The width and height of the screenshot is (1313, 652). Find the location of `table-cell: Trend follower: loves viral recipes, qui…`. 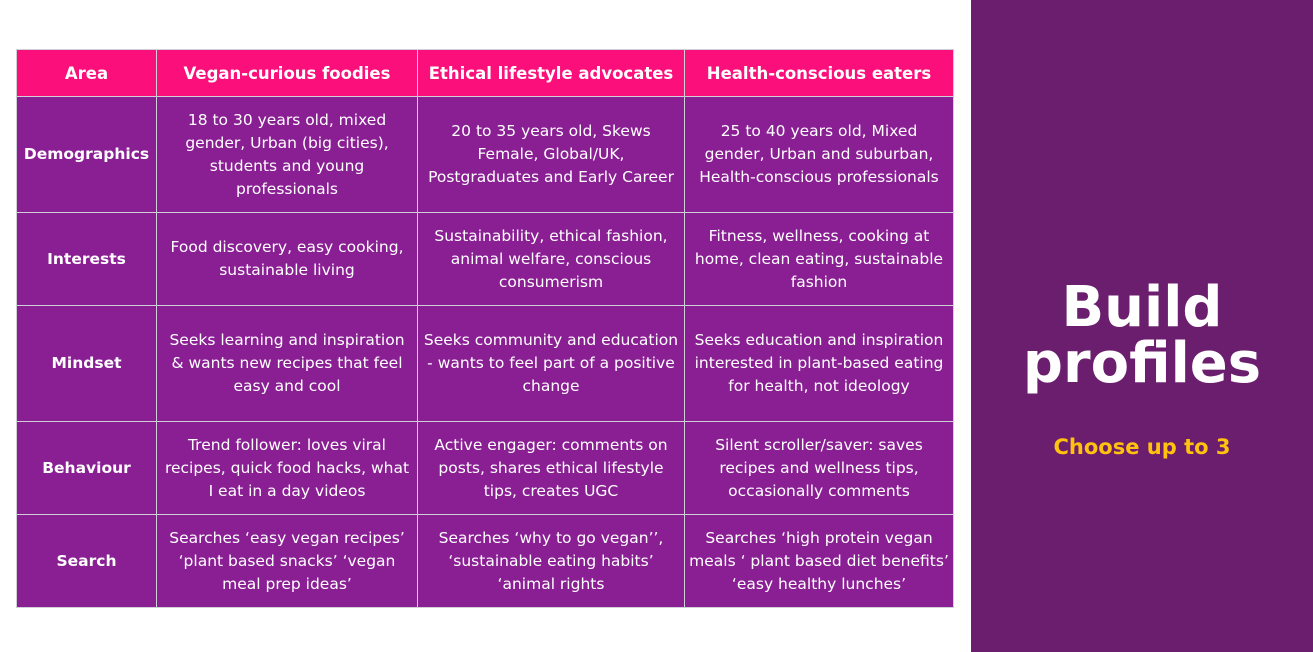

table-cell: Trend follower: loves viral recipes, qui… is located at coordinates (287, 468).